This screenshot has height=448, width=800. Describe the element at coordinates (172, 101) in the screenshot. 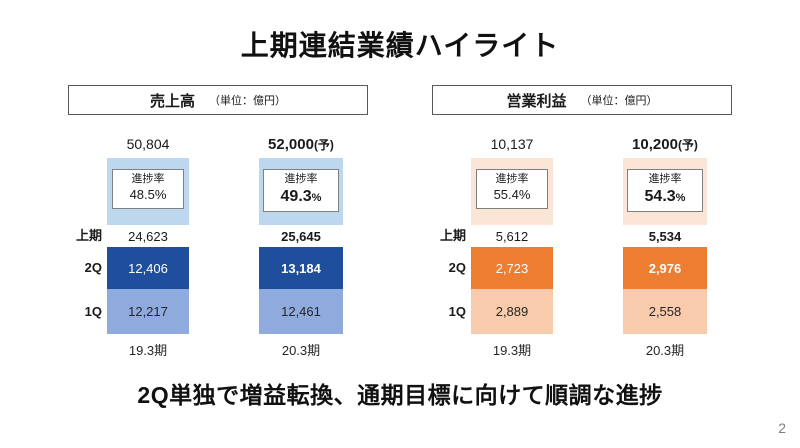

I see `sales-header-title: 売上高` at that location.